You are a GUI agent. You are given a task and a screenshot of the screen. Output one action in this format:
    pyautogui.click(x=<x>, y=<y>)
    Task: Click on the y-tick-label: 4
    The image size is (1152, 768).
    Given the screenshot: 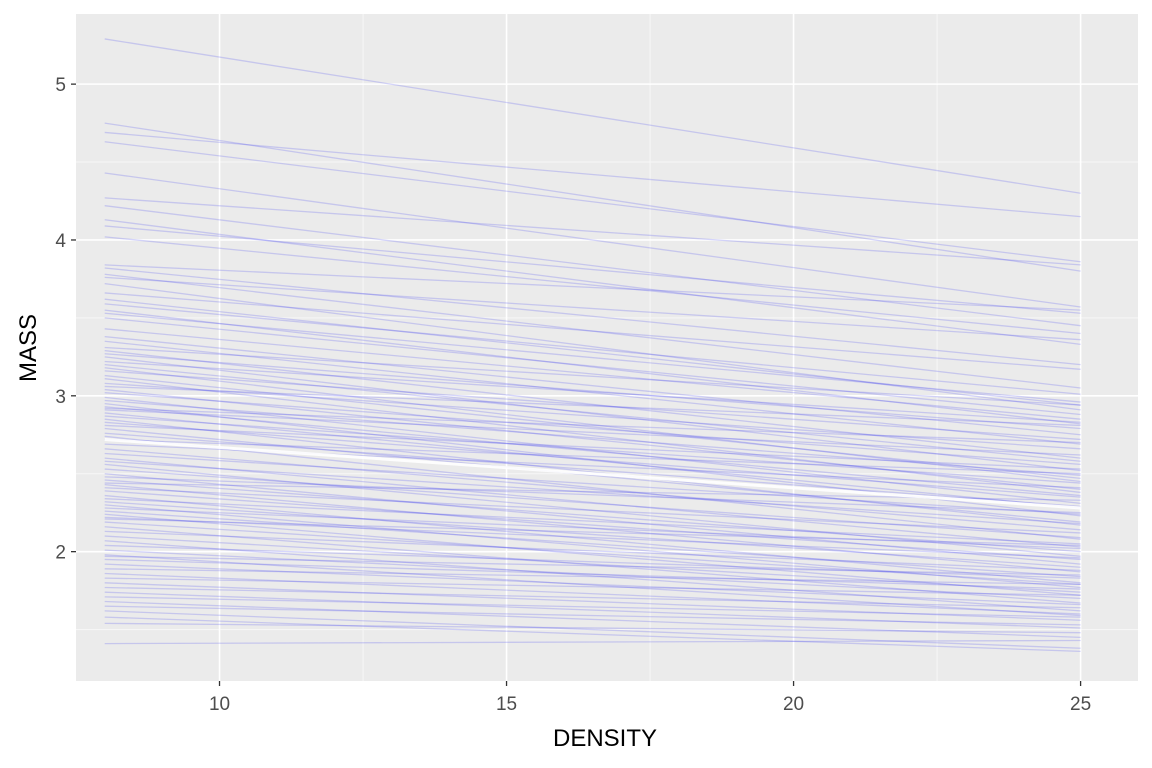 What is the action you would take?
    pyautogui.click(x=60, y=241)
    